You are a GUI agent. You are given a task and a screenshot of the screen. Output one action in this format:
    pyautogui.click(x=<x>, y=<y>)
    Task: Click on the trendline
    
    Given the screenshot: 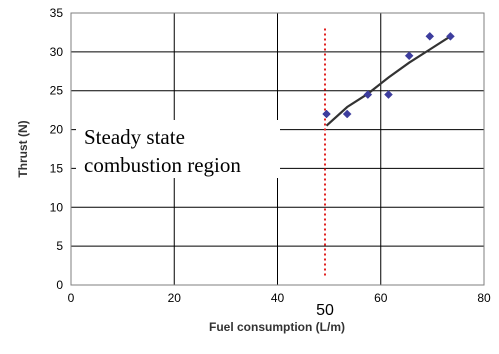 What is the action you would take?
    pyautogui.click(x=388, y=81)
    